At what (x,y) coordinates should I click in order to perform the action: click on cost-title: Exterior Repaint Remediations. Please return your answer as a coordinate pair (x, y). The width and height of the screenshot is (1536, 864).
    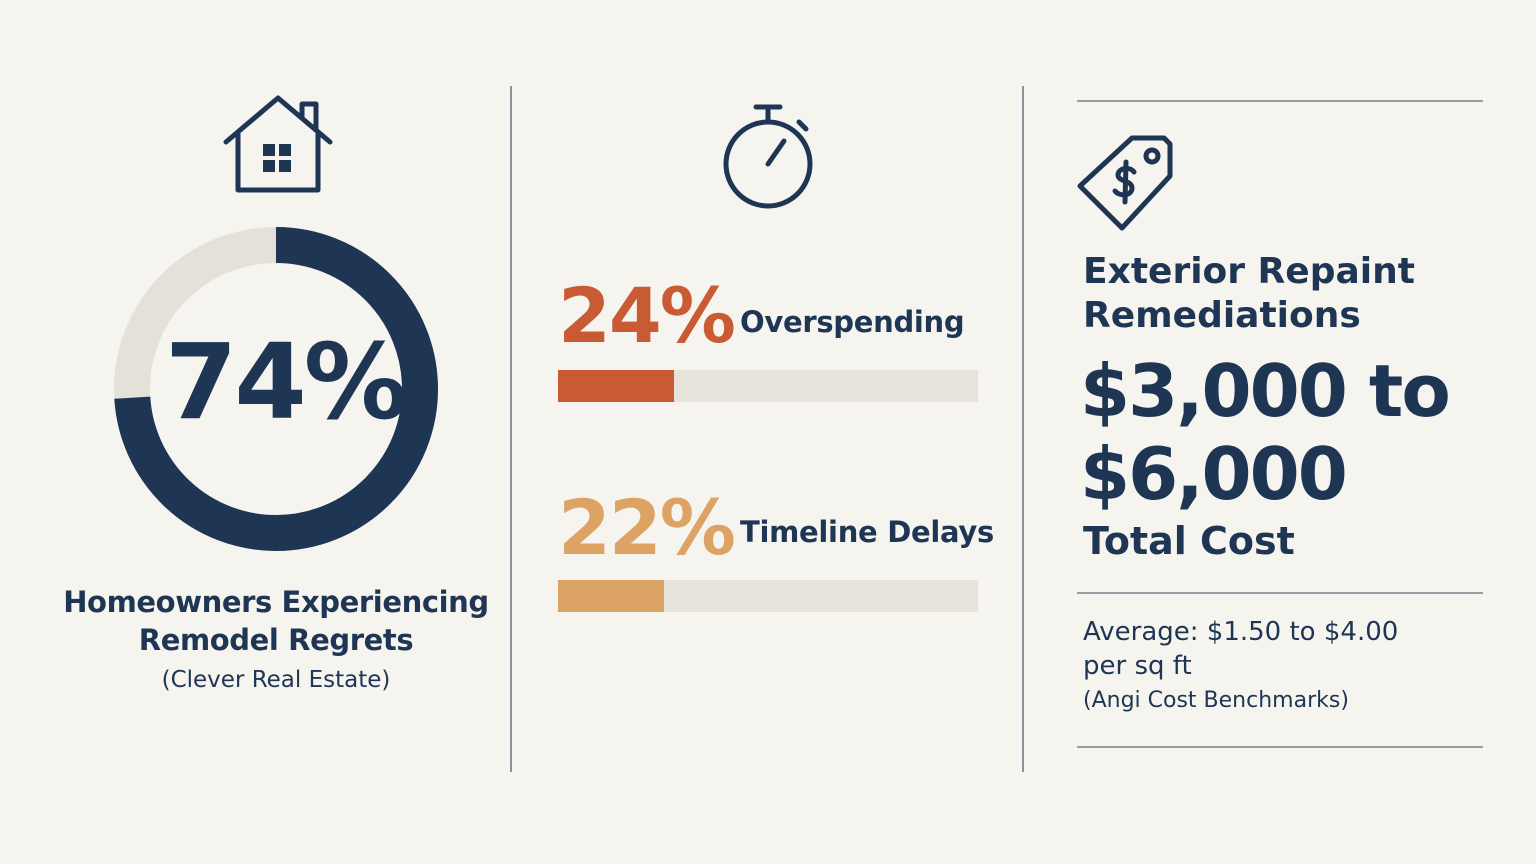
    Looking at the image, I should click on (1293, 294).